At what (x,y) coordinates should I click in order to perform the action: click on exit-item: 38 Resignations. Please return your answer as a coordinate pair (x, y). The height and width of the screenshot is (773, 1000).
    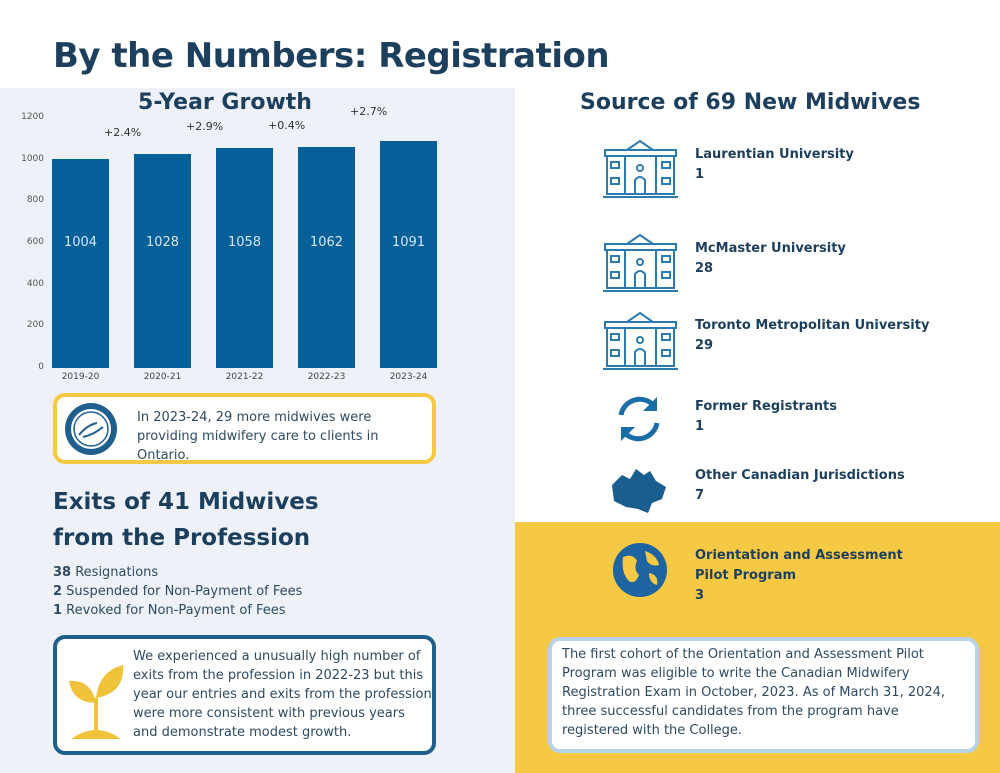
    Looking at the image, I should click on (105, 572).